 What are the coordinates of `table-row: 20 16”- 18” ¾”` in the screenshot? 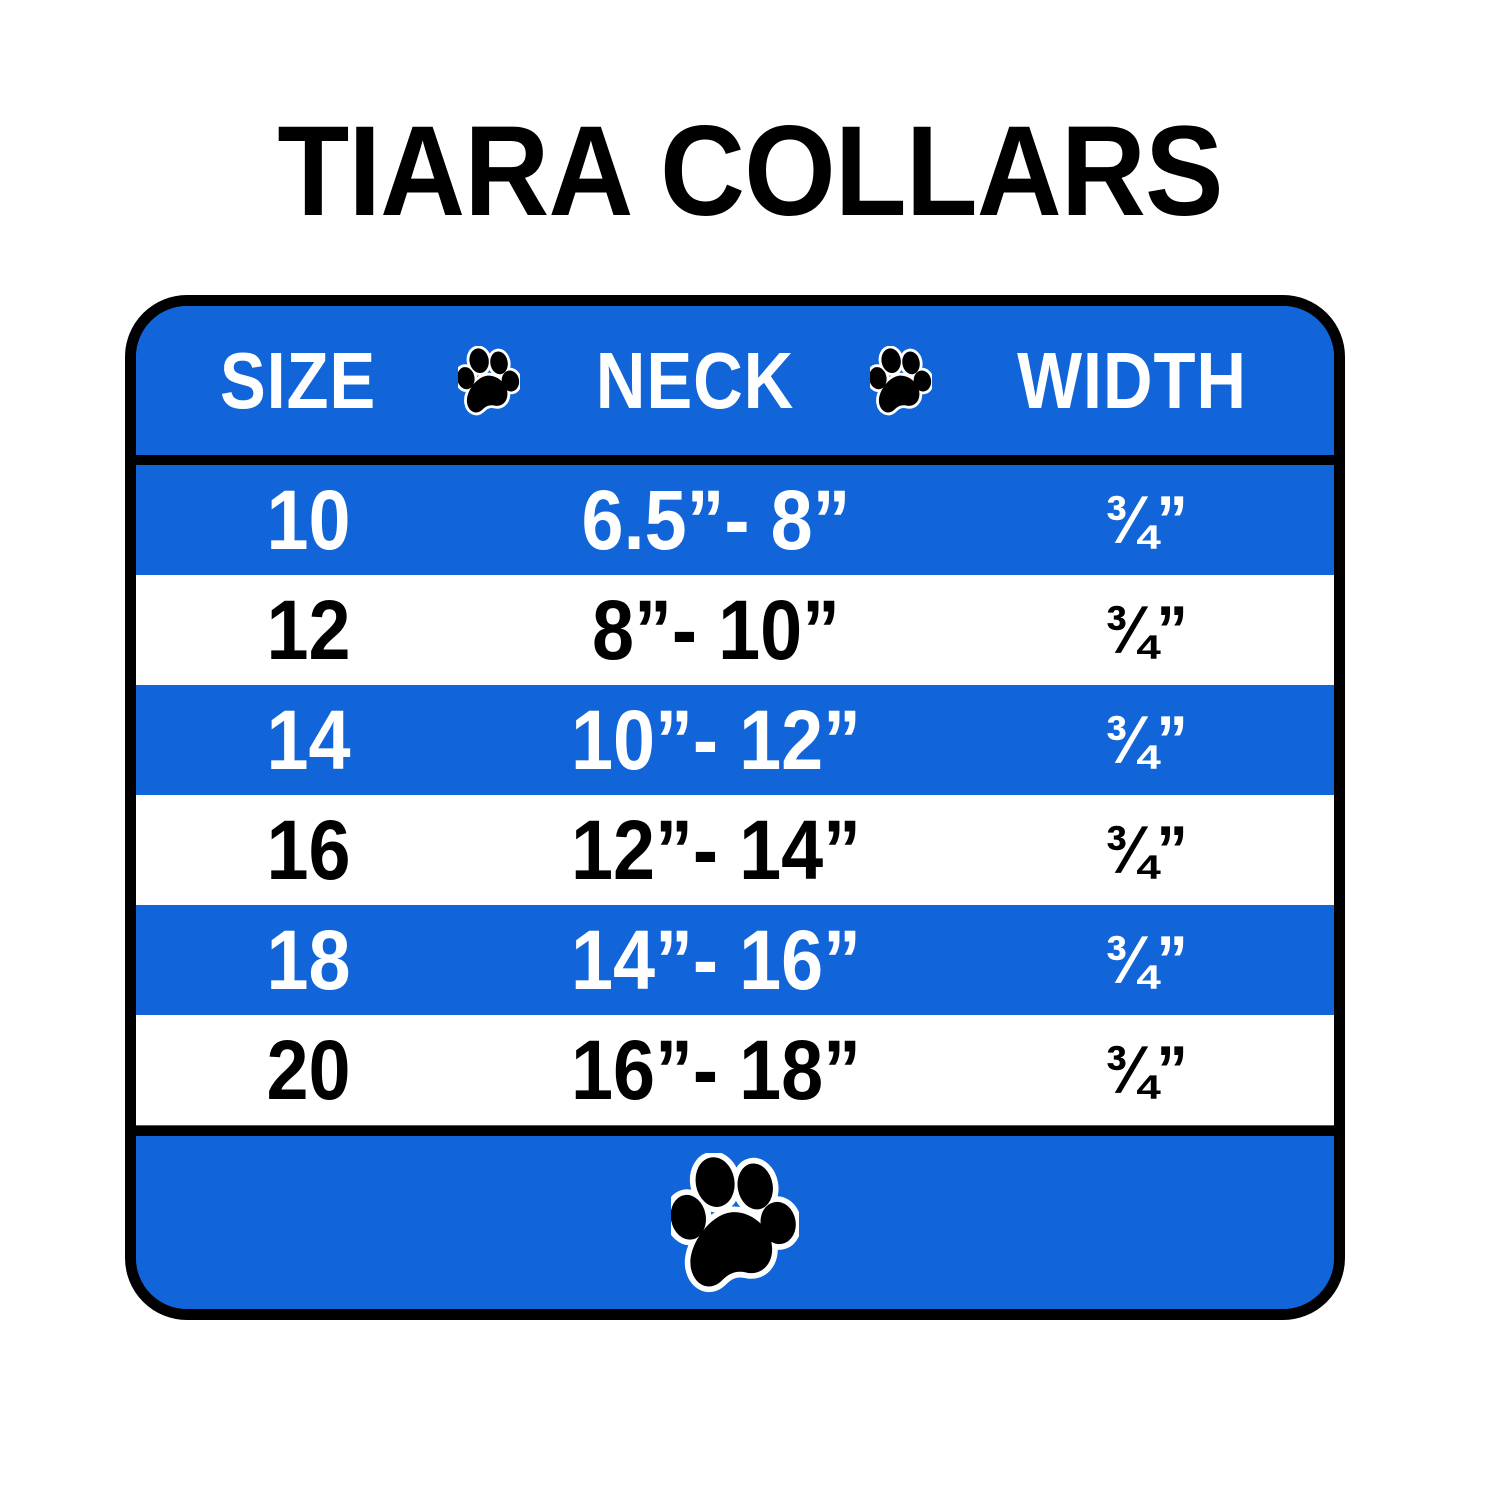 It's located at (735, 1070).